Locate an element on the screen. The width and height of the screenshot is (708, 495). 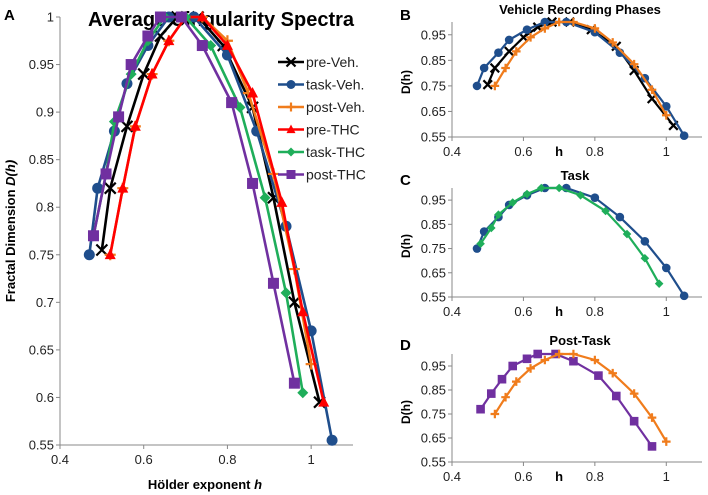
y-tick-label: 0.75 is located at coordinates (433, 85).